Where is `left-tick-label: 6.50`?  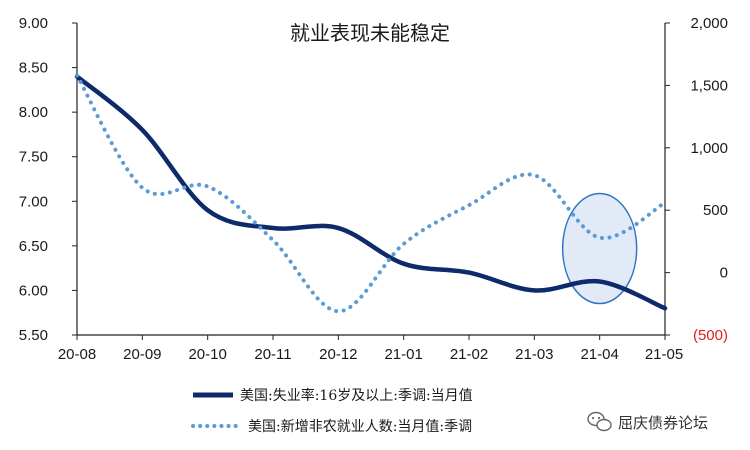
left-tick-label: 6.50 is located at coordinates (33, 246).